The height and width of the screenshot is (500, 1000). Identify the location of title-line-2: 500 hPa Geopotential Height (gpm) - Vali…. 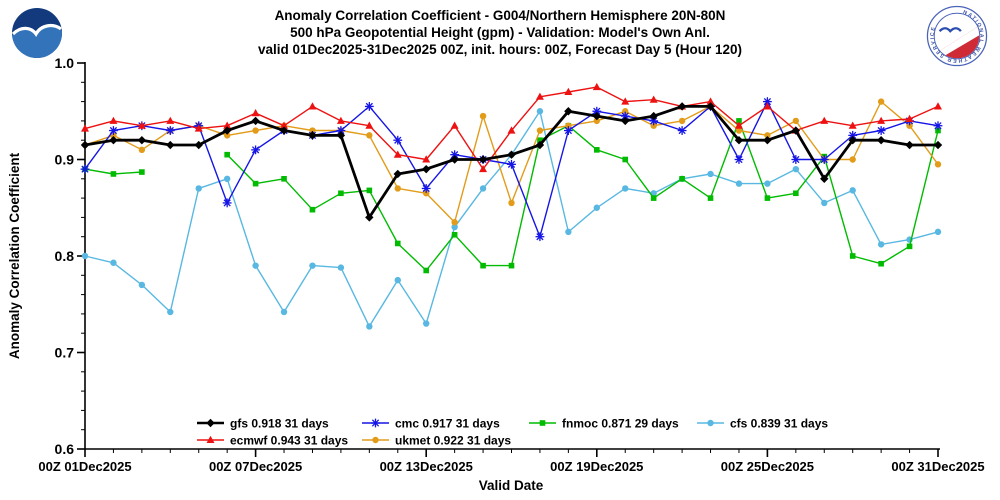
(500, 32).